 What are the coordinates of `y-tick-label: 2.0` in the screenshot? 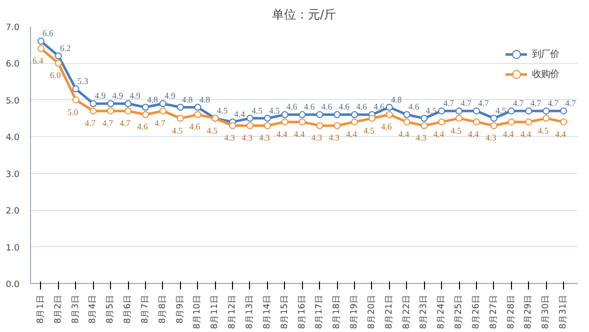 It's located at (13, 211).